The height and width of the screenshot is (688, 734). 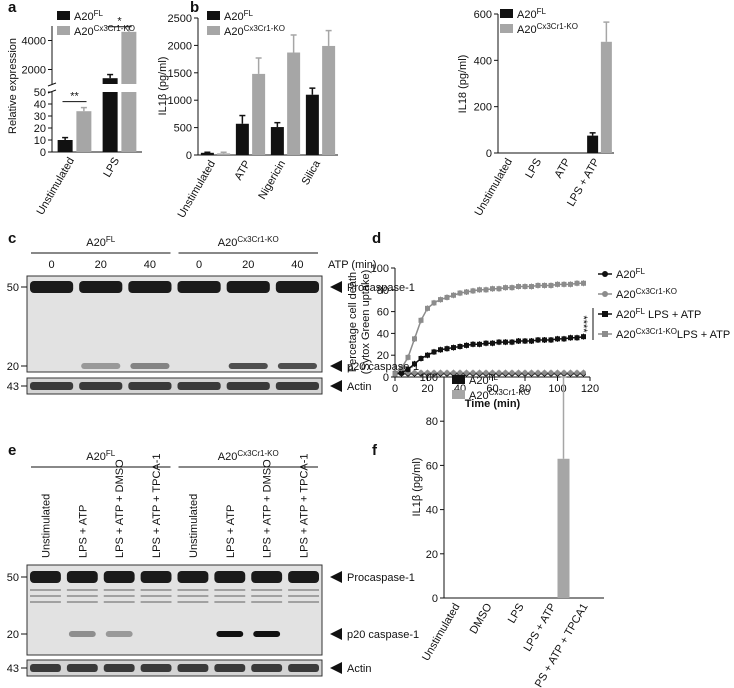 I want to click on panel-label: a, so click(x=12, y=8).